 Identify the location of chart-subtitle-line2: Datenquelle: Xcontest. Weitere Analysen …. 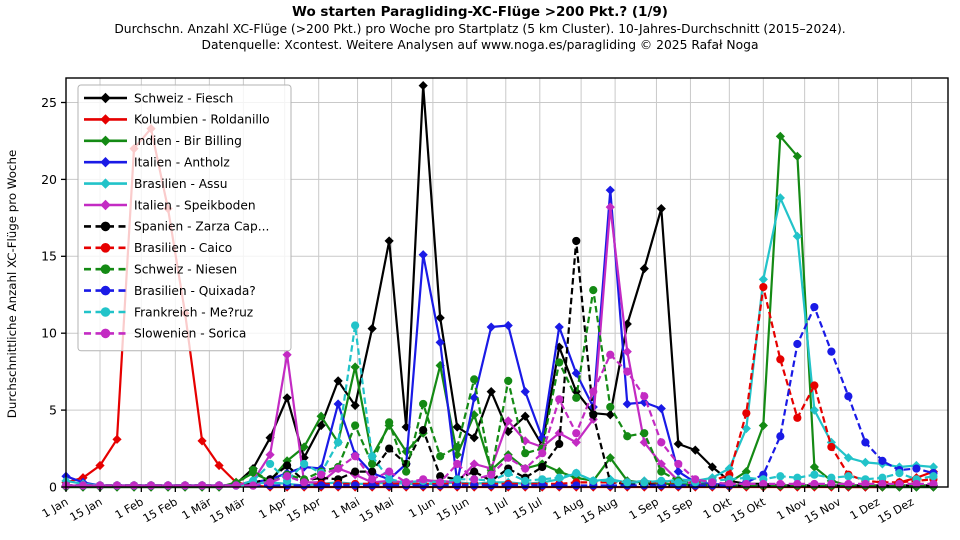
(480, 45).